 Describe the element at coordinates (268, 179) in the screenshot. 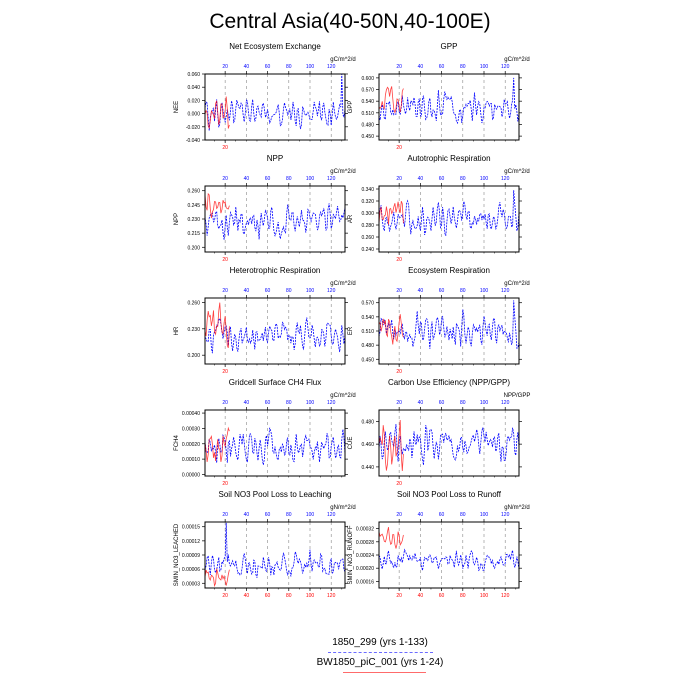

I see `panel-3-top-tick-label: 60` at that location.